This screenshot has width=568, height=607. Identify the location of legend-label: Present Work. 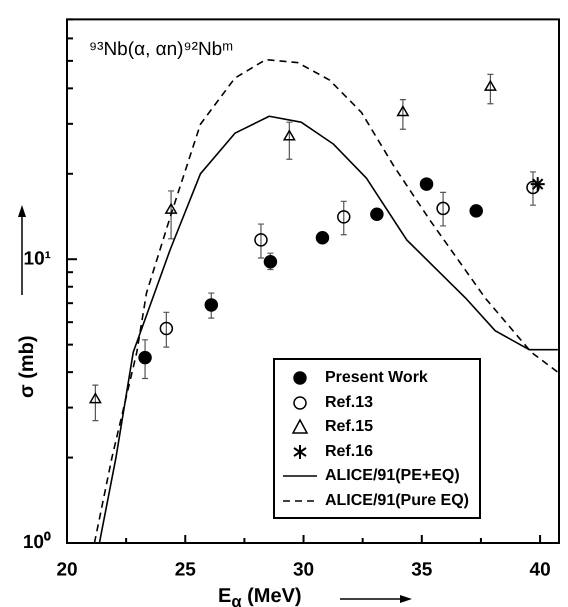
(376, 378).